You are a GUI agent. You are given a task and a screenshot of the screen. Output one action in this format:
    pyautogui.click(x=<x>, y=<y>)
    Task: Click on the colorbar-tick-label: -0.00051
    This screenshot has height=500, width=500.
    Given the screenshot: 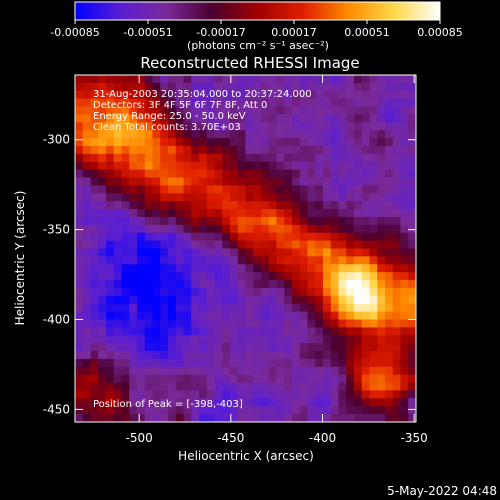 What is the action you would take?
    pyautogui.click(x=147, y=32)
    